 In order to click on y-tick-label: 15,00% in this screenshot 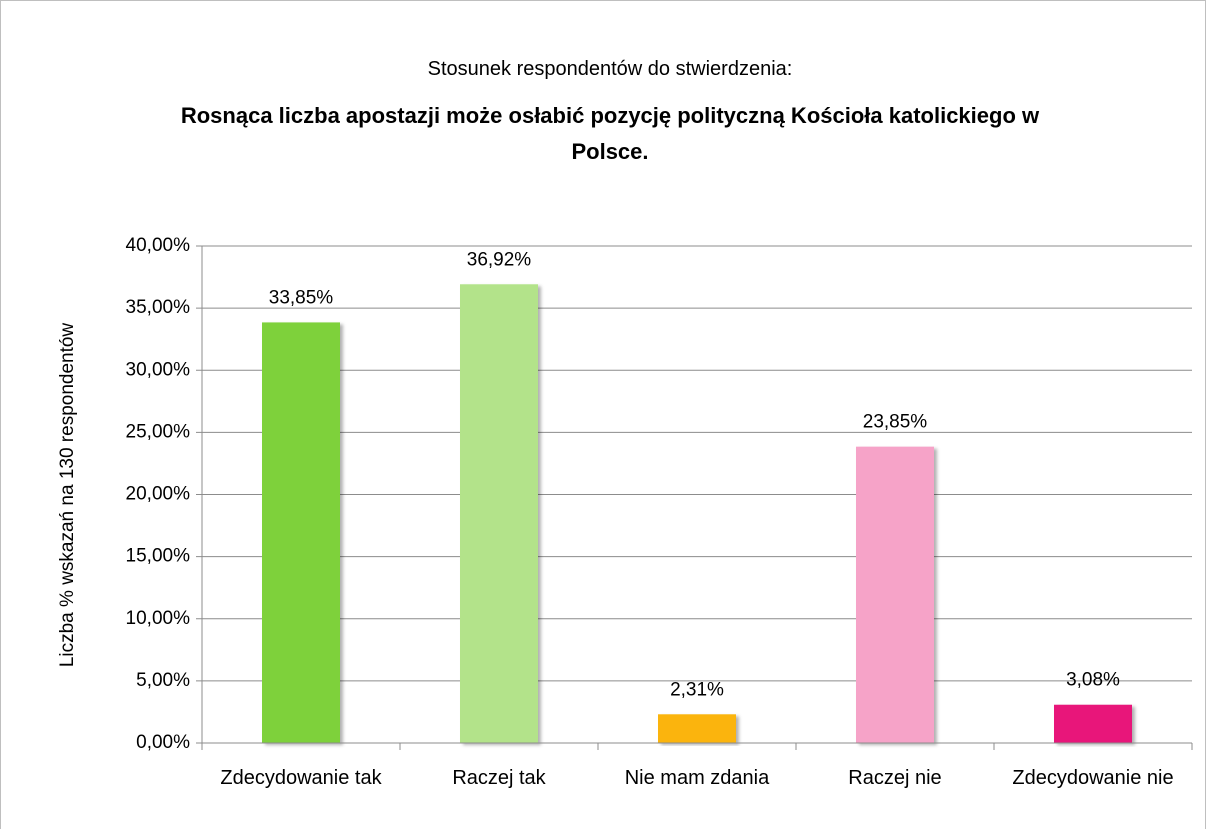, I will do `click(158, 556)`.